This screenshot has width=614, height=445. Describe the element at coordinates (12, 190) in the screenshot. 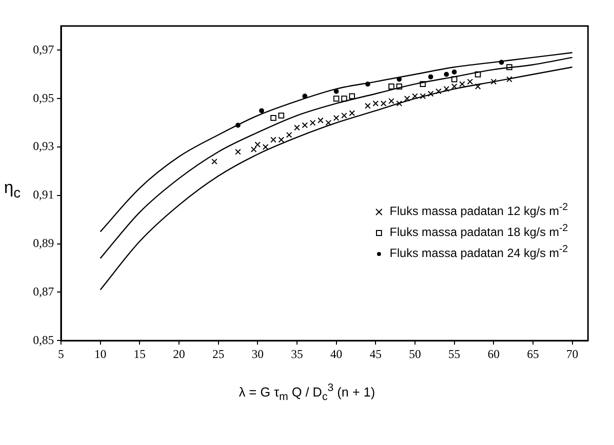

I see `y-axis-title: η$_{c}$` at that location.